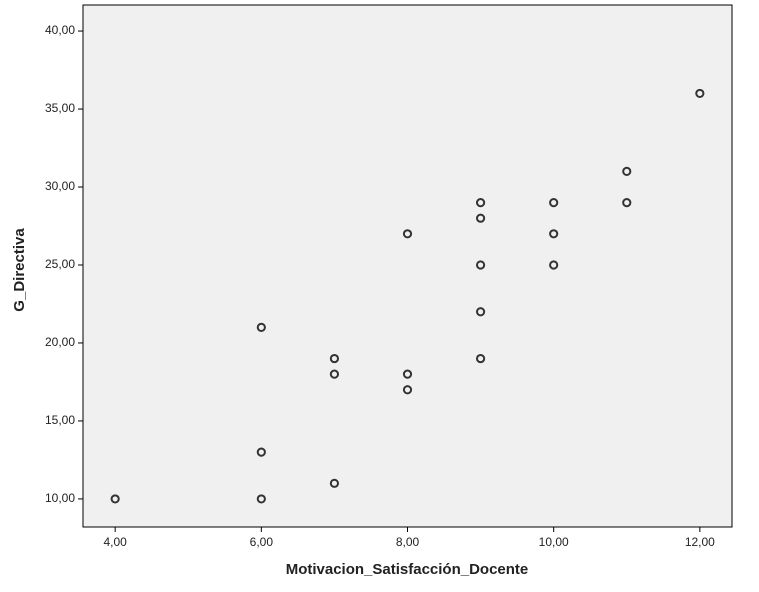  I want to click on y-tick-label: 30,00, so click(60, 186).